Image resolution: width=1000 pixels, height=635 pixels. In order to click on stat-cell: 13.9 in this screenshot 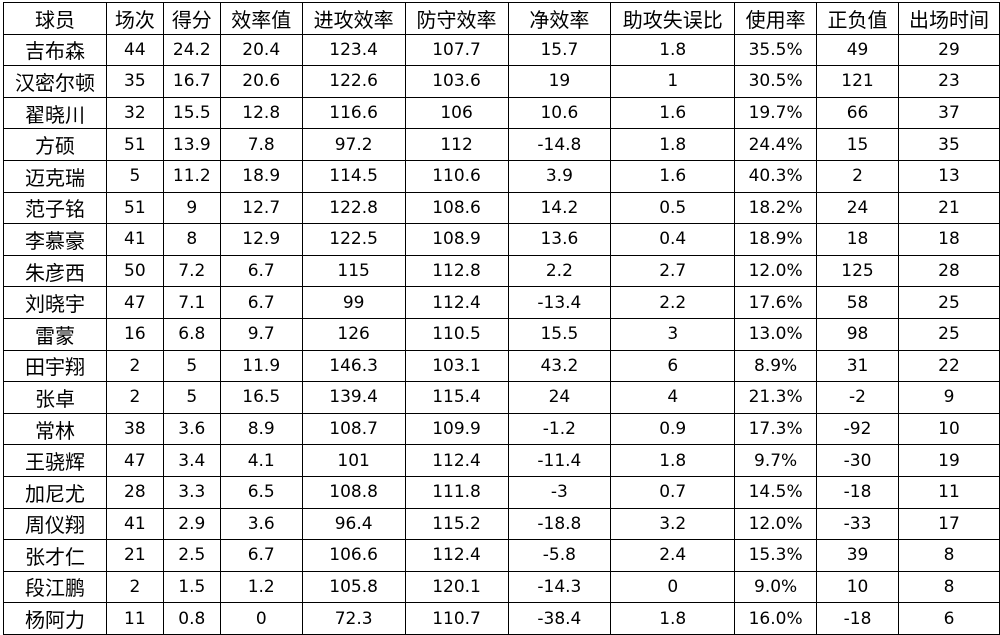, I will do `click(191, 144)`.